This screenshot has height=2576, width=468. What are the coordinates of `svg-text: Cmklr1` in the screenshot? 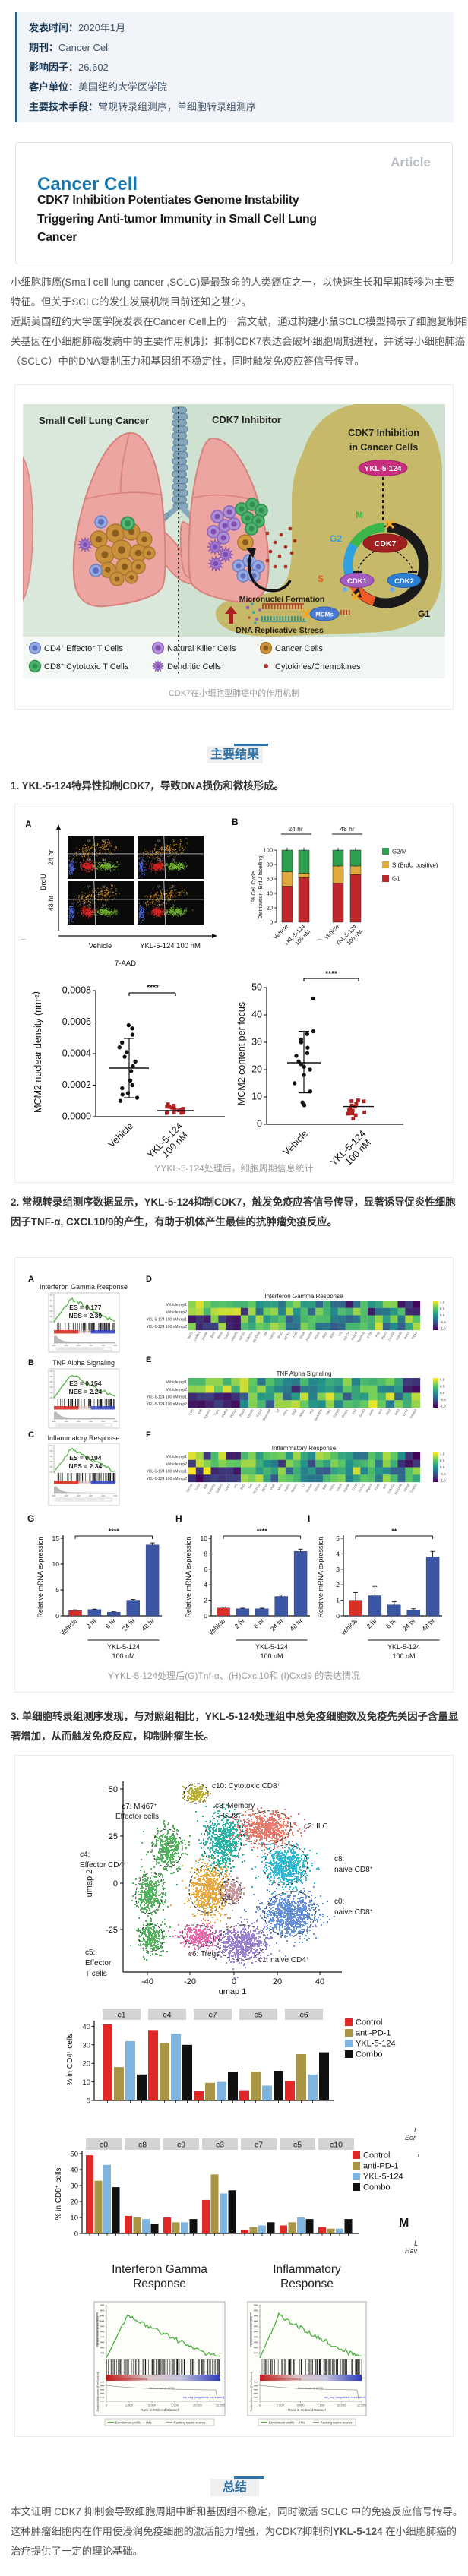 It's located at (197, 1336).